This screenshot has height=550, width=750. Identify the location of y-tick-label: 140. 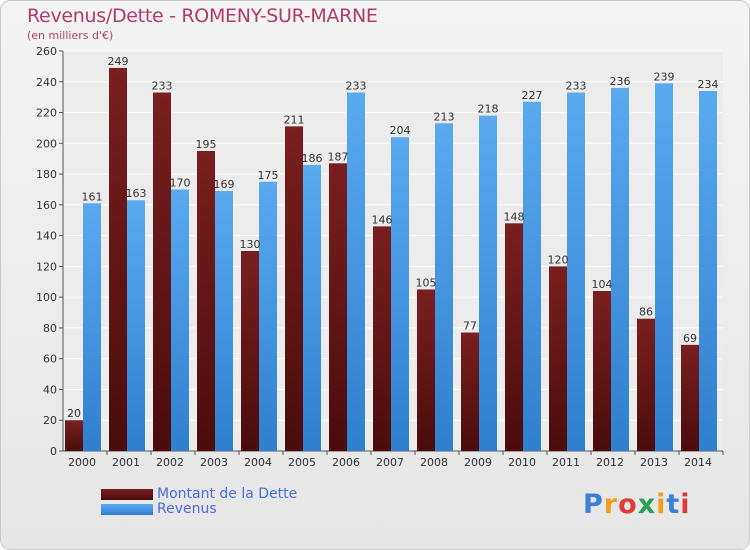
(46, 236).